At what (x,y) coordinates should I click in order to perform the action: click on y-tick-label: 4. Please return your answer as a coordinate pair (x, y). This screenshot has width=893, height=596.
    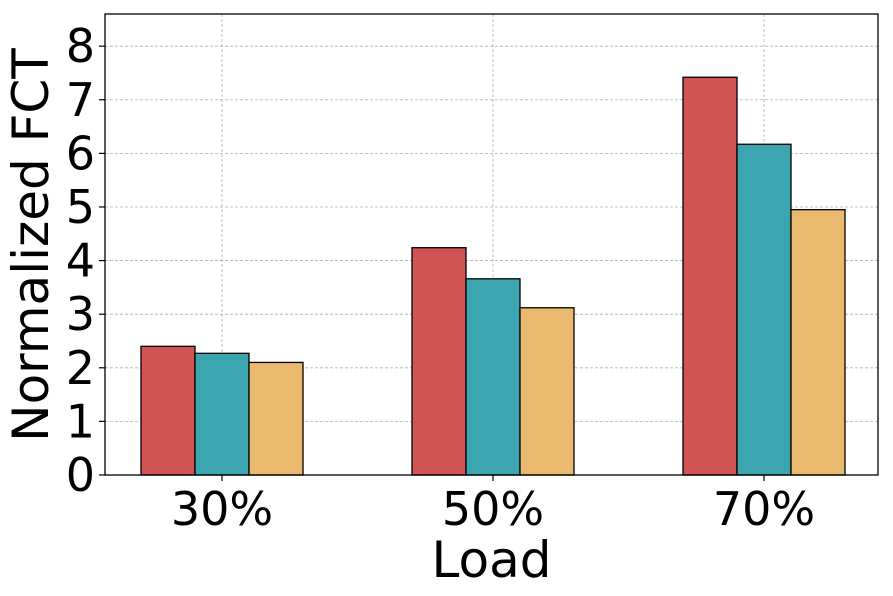
    Looking at the image, I should click on (80, 261).